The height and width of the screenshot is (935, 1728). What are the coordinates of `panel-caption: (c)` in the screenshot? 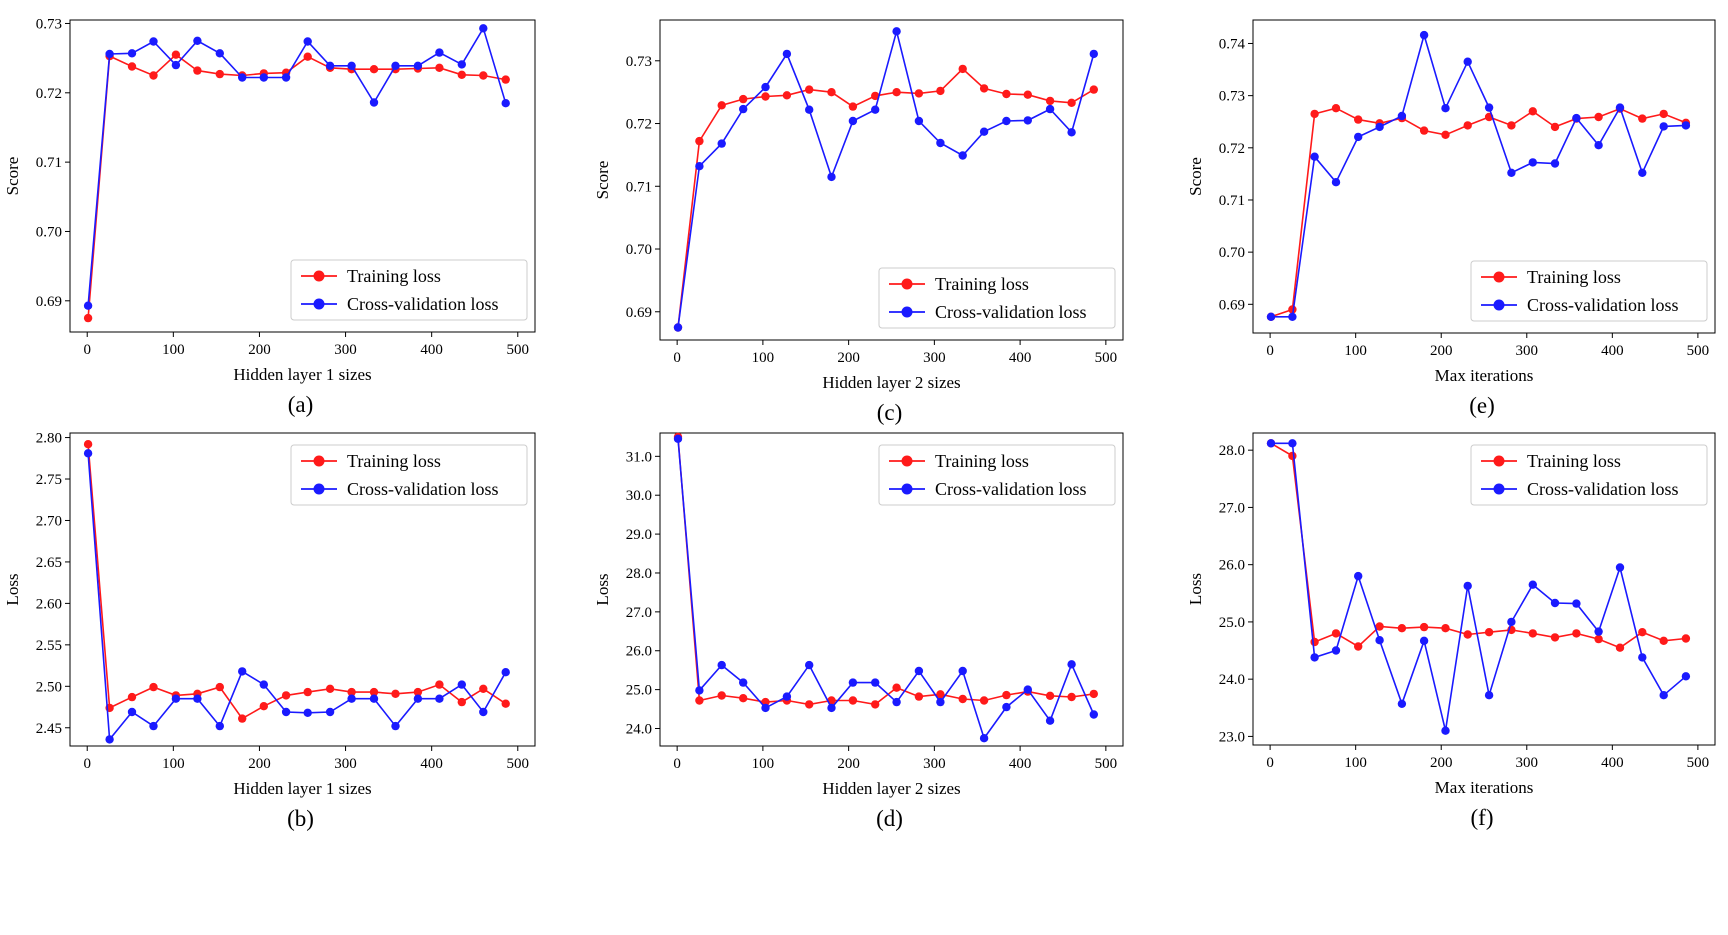 It's located at (890, 412).